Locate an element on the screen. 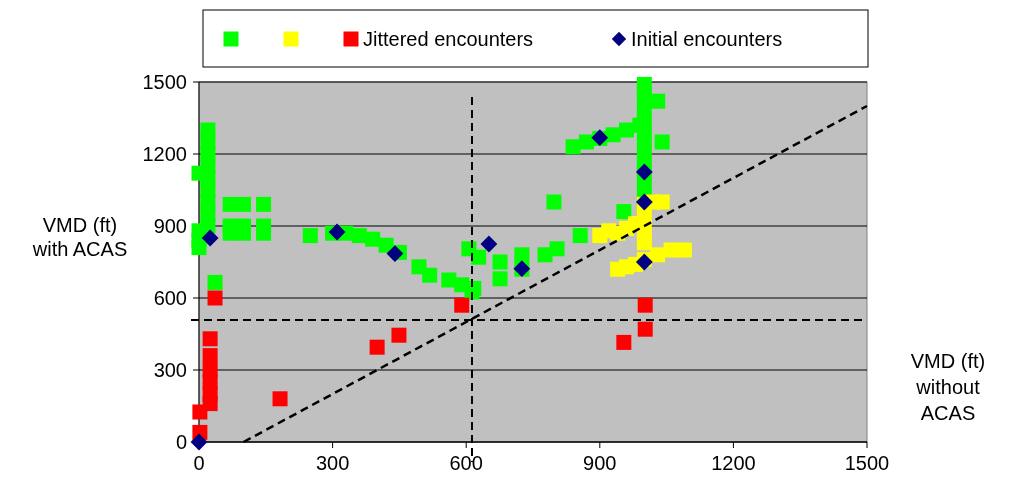 This screenshot has height=500, width=1009. y-tick-label: 900 is located at coordinates (170, 226).